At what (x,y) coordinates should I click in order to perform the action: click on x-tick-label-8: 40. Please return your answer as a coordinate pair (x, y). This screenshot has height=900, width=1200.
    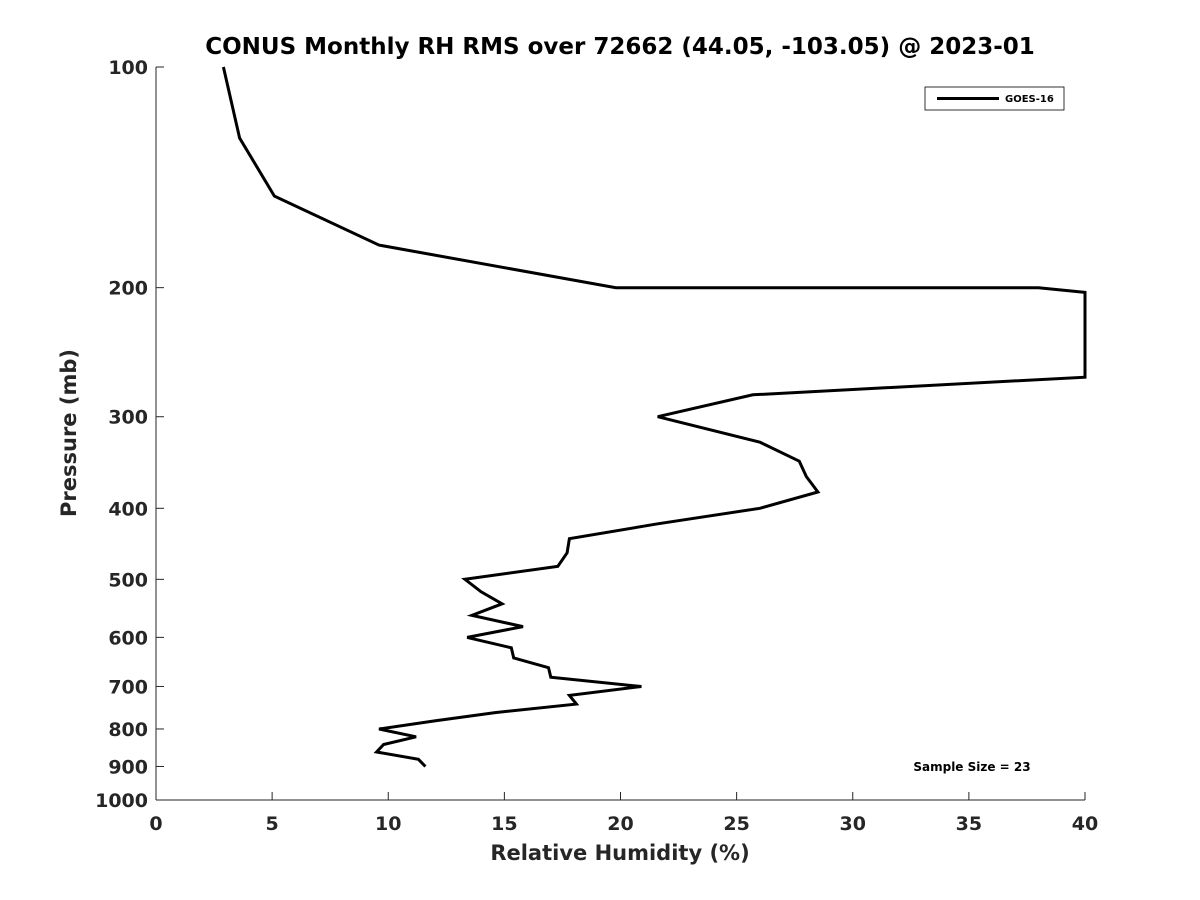
    Looking at the image, I should click on (1085, 824).